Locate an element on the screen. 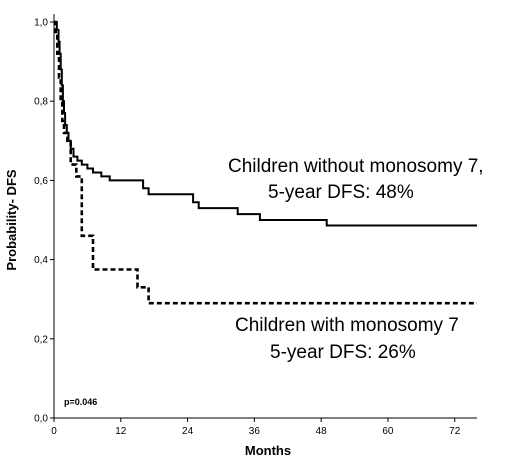 The height and width of the screenshot is (460, 520). annotation-without-monosomy-line1: Children without monosomy 7, is located at coordinates (356, 166).